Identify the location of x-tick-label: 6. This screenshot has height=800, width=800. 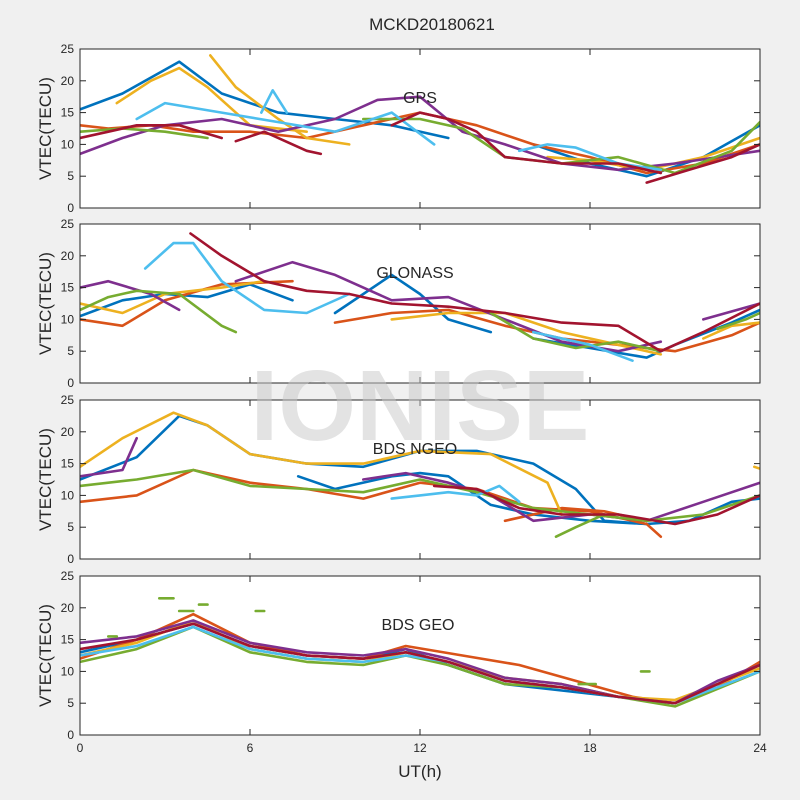
(250, 748).